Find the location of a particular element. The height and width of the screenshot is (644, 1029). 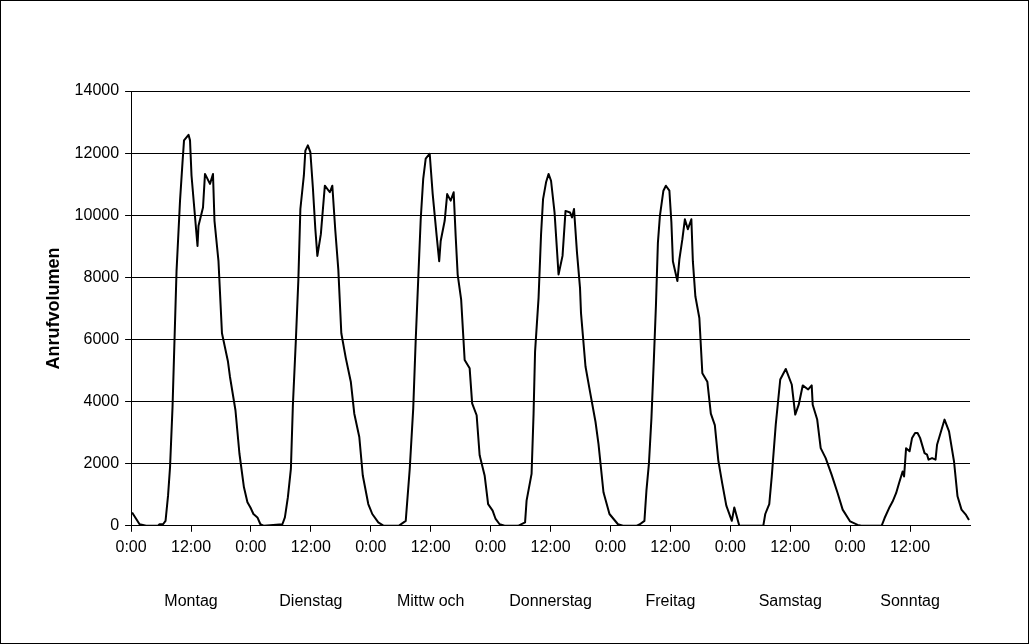

text: Donnerstag is located at coordinates (550, 601).